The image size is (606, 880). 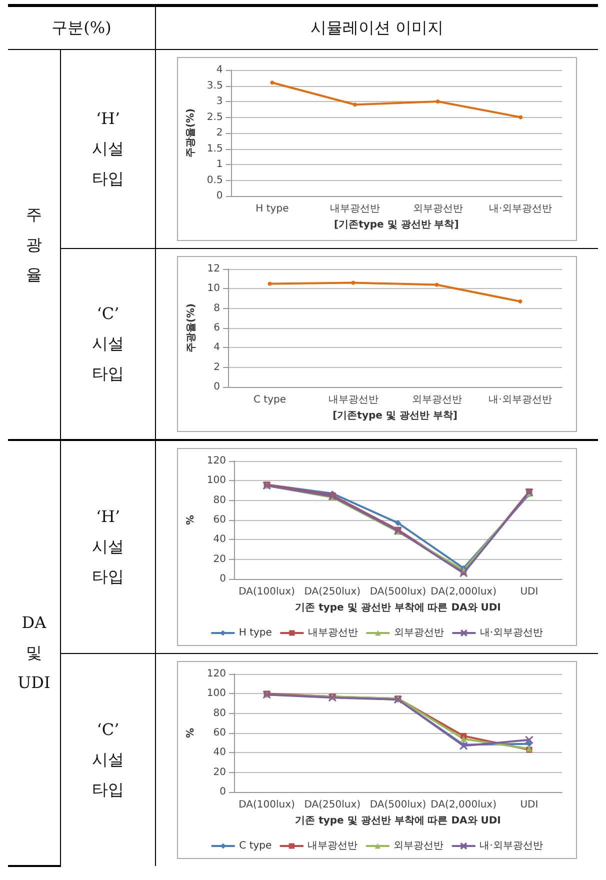 What do you see at coordinates (34, 245) in the screenshot?
I see `text: 주광율` at bounding box center [34, 245].